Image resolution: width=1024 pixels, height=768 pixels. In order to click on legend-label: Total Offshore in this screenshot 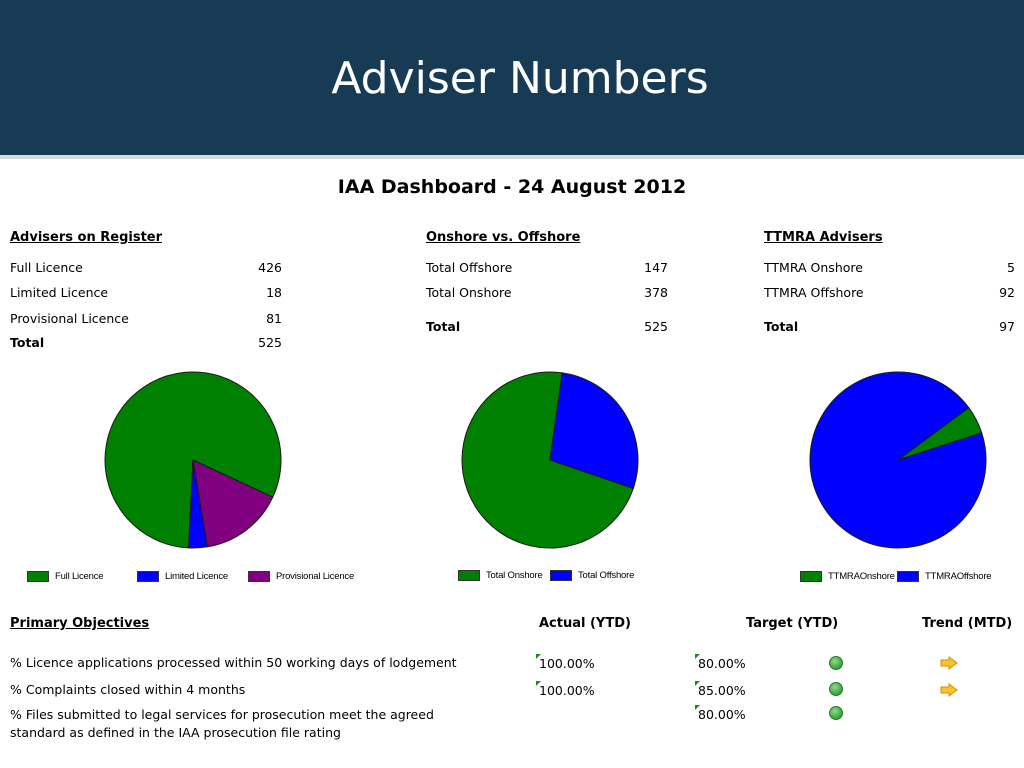, I will do `click(606, 575)`.